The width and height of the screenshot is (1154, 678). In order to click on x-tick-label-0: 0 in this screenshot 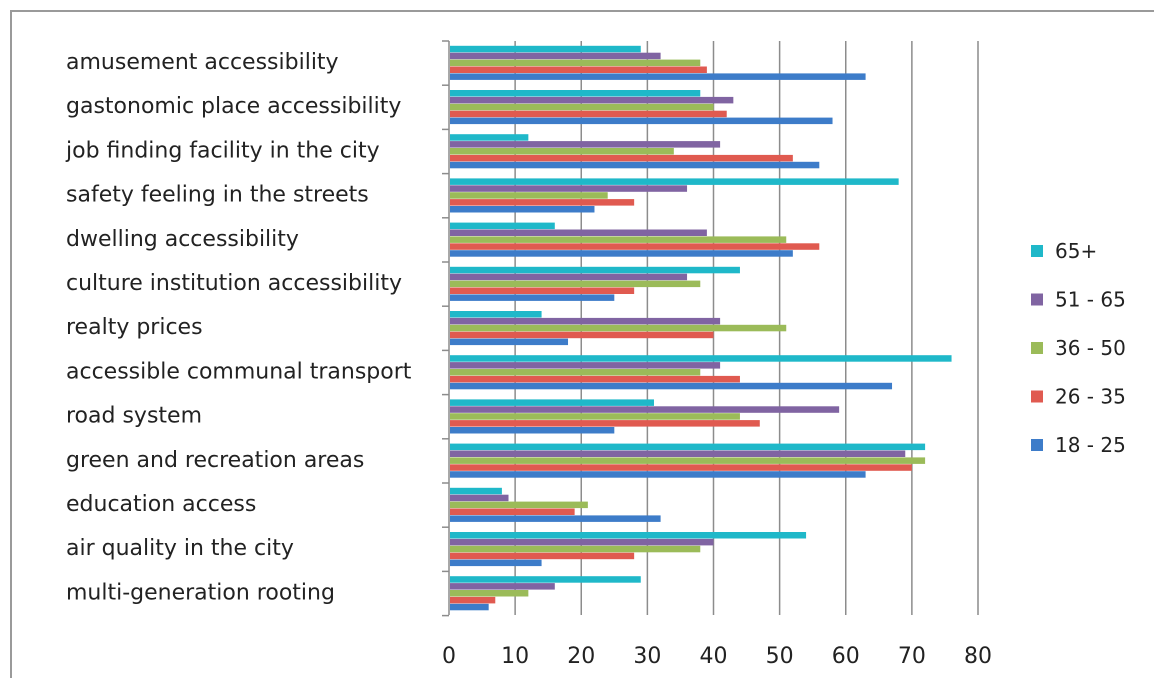, I will do `click(449, 656)`.